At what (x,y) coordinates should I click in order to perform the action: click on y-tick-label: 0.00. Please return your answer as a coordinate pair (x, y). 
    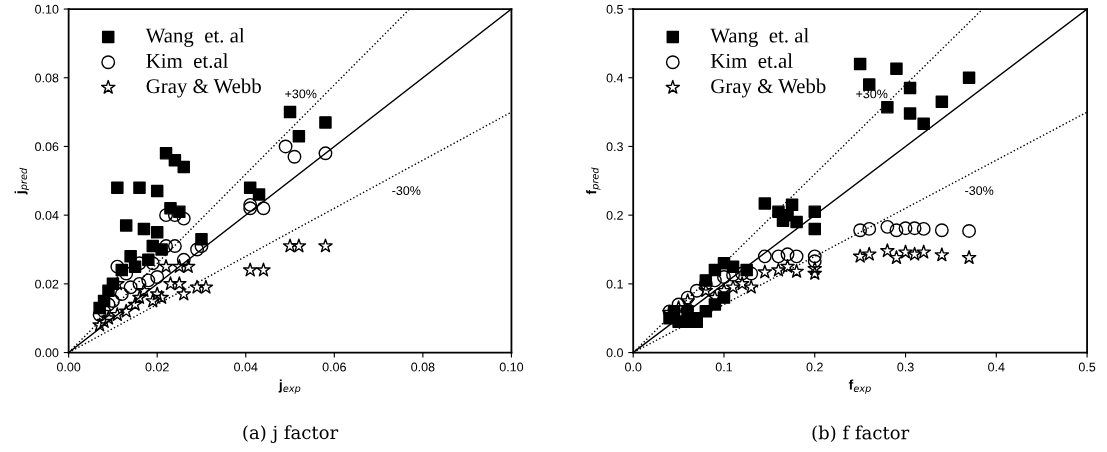
    Looking at the image, I should click on (47, 353).